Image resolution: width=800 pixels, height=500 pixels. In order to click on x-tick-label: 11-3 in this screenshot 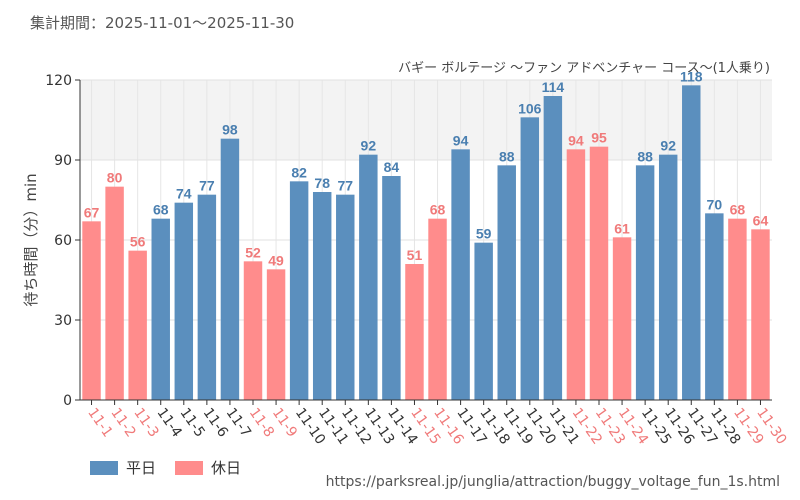, I will do `click(145, 422)`.